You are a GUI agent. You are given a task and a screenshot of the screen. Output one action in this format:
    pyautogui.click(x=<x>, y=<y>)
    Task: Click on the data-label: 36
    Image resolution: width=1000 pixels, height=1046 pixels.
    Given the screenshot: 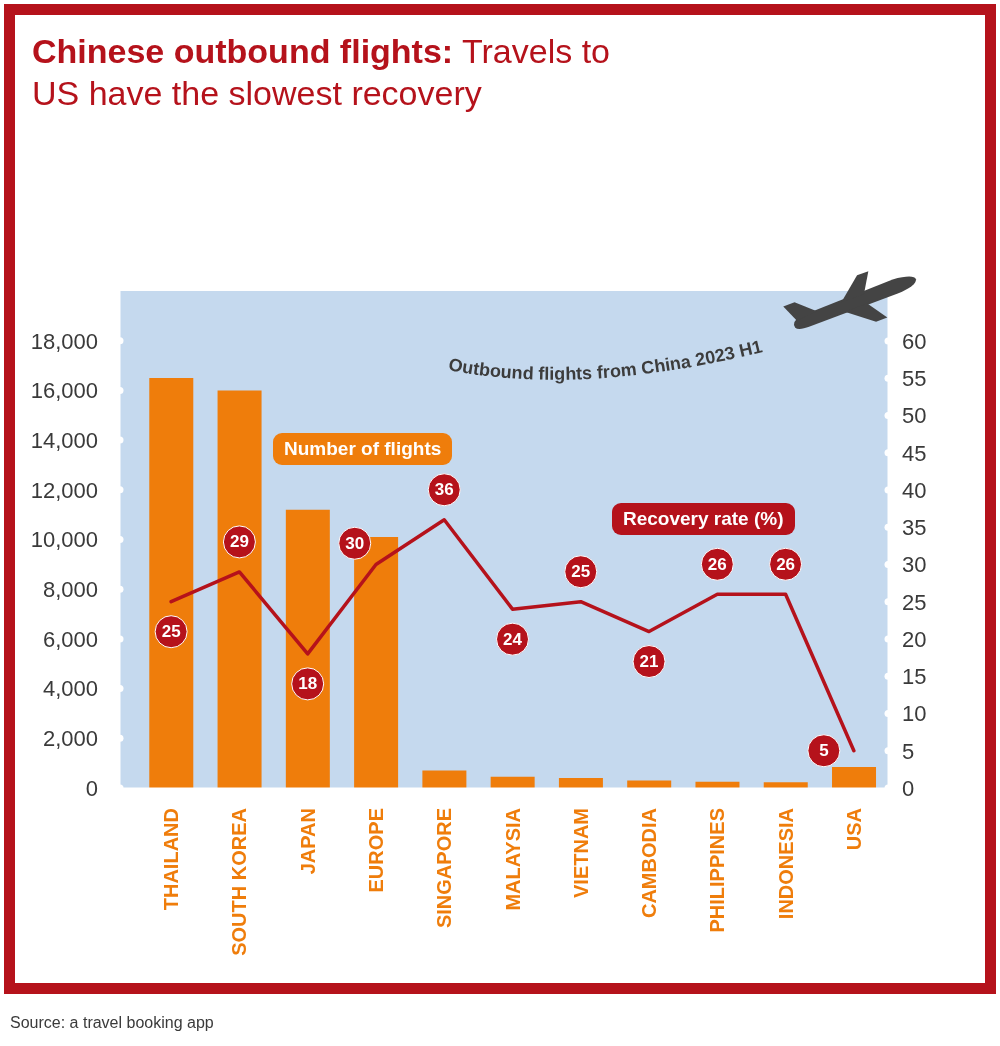 What is the action you would take?
    pyautogui.click(x=444, y=490)
    